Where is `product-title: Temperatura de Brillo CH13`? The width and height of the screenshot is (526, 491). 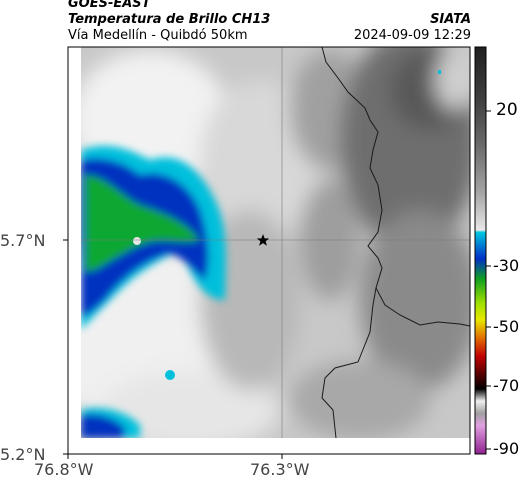 product-title: Temperatura de Brillo CH13 is located at coordinates (169, 19).